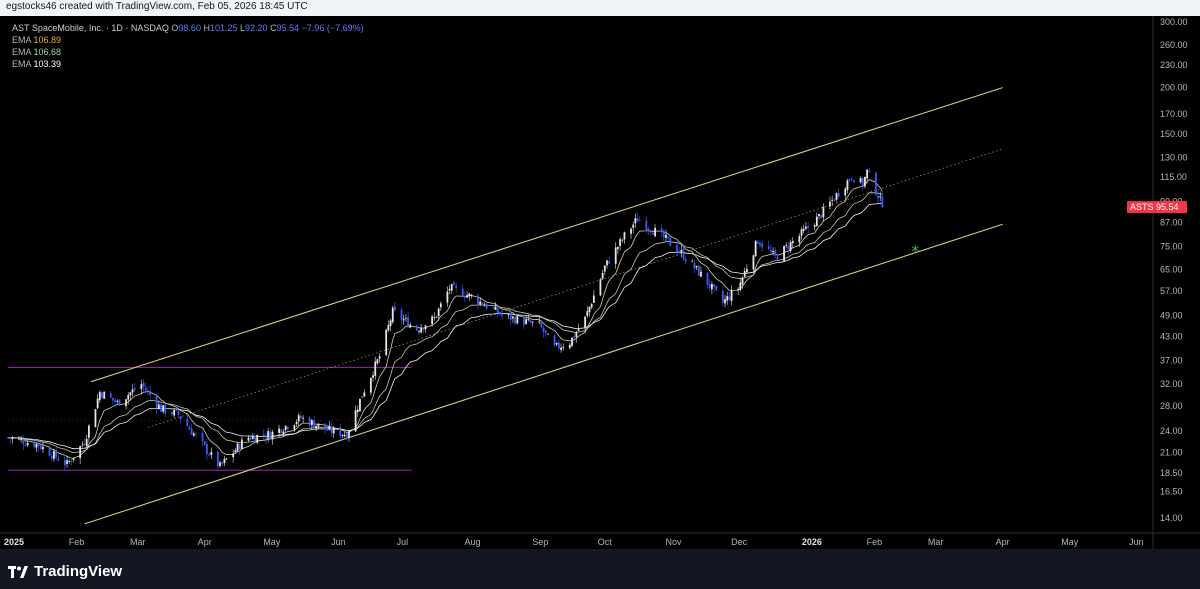 This screenshot has height=589, width=1200. Describe the element at coordinates (600, 569) in the screenshot. I see `footer-bar: TradingView` at that location.